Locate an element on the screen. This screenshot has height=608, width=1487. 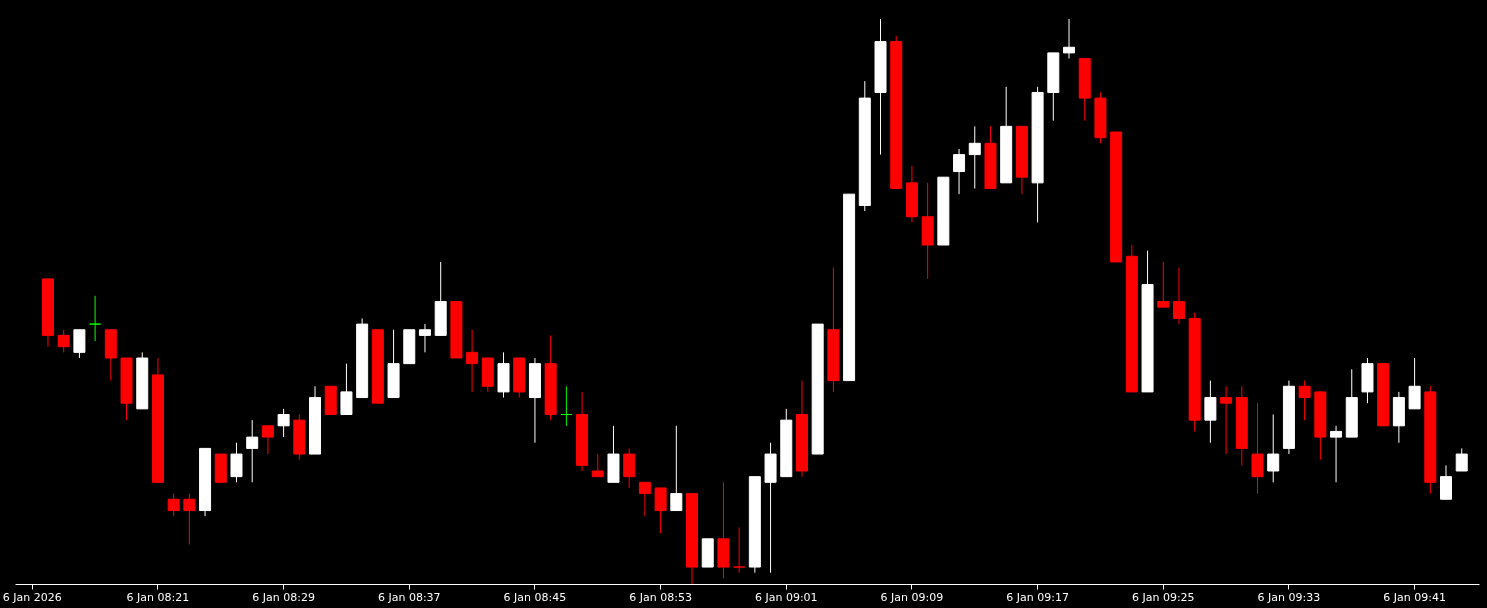
x-tick-label: 6 Jan 09:33 is located at coordinates (1289, 597).